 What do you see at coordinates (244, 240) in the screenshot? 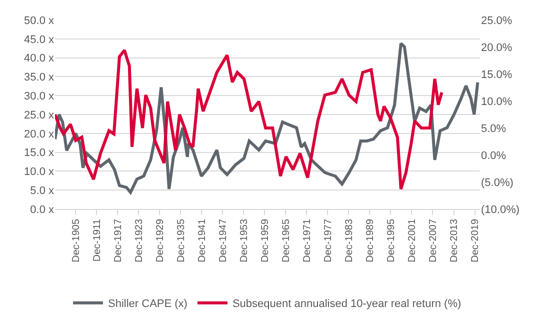
I see `x-tick-label: Dec-1953` at bounding box center [244, 240].